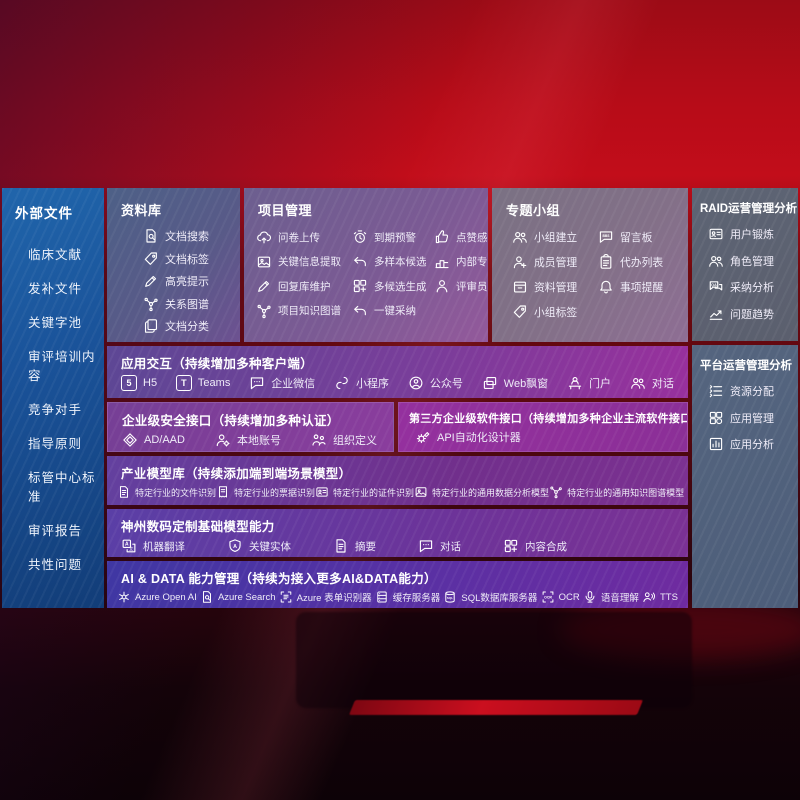 The image size is (800, 800). I want to click on feature-item: API自动化设计器, so click(468, 437).